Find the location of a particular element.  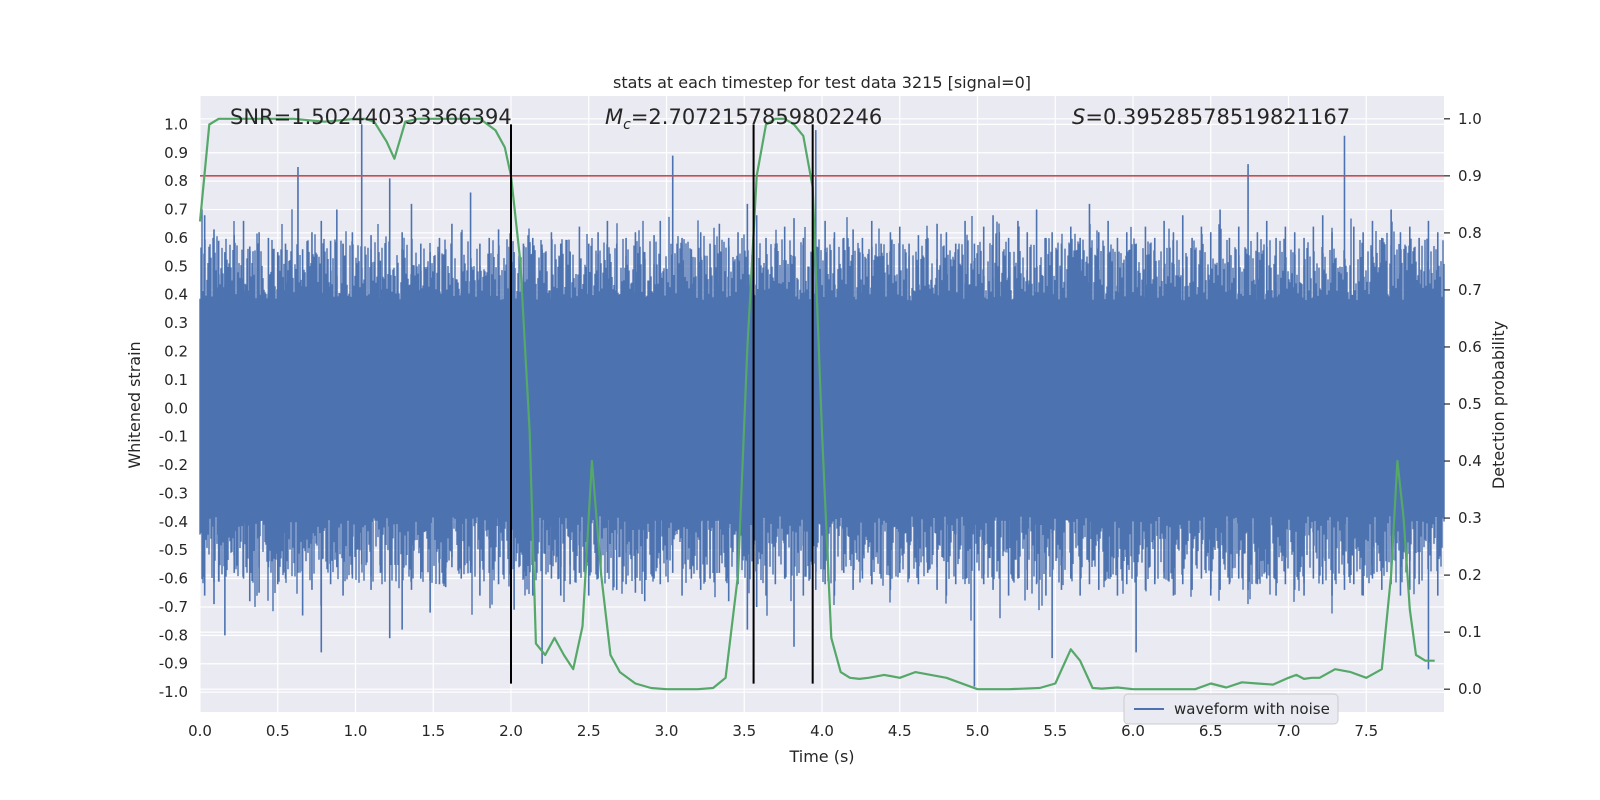

y-tick-label: -0.1 is located at coordinates (173, 437).